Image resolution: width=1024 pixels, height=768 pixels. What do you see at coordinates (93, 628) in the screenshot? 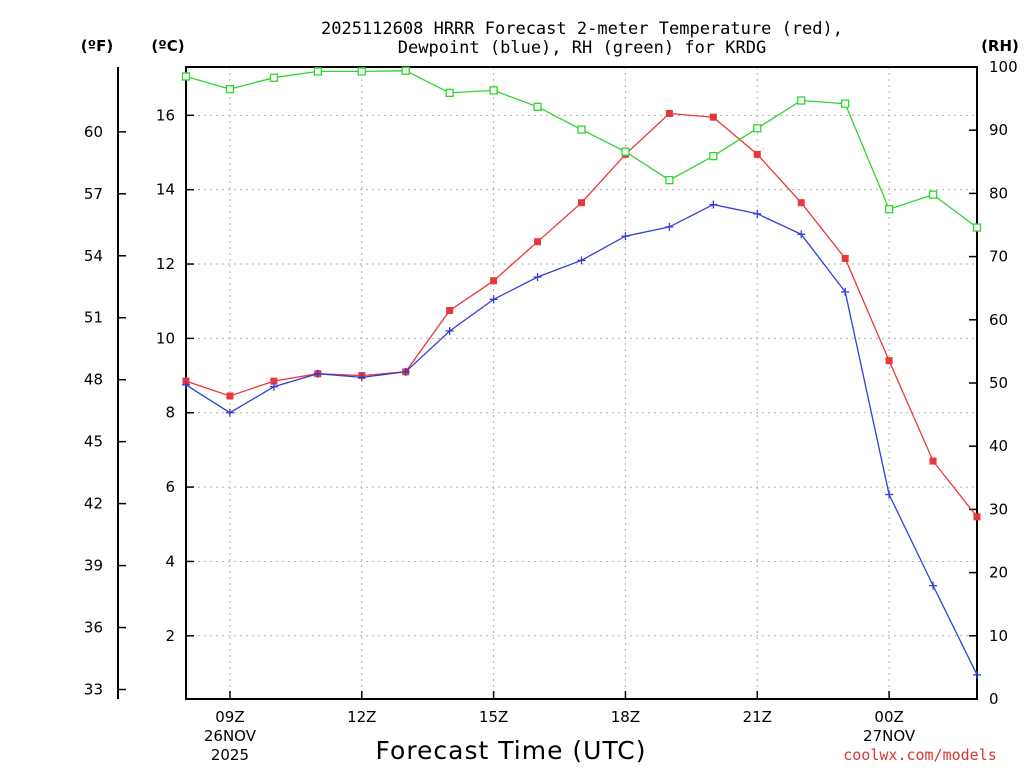
I see `f-tick-label: 36` at bounding box center [93, 628].